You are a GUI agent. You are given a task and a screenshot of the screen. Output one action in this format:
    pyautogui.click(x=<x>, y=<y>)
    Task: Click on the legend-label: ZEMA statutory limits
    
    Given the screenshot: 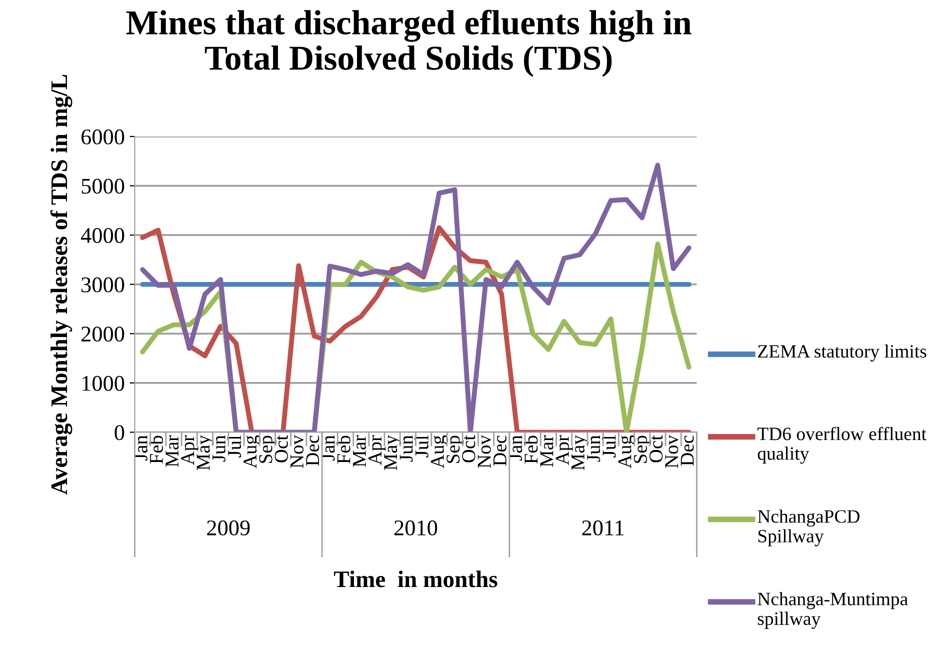 What is the action you would take?
    pyautogui.click(x=842, y=353)
    